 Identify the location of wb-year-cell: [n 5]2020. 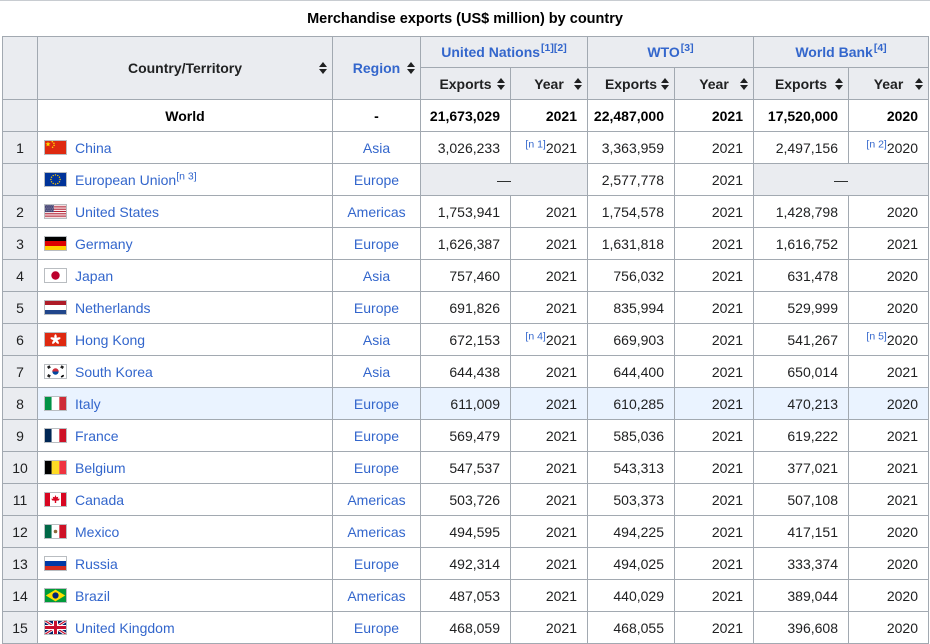
(888, 339).